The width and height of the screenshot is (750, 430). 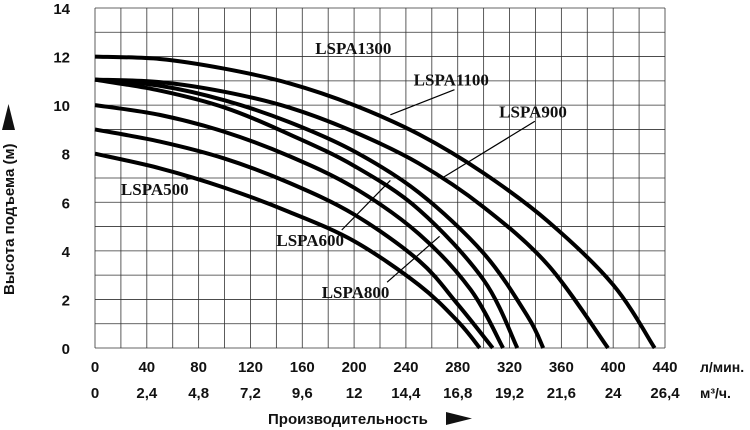 What do you see at coordinates (61, 106) in the screenshot?
I see `y-tick-label: 10` at bounding box center [61, 106].